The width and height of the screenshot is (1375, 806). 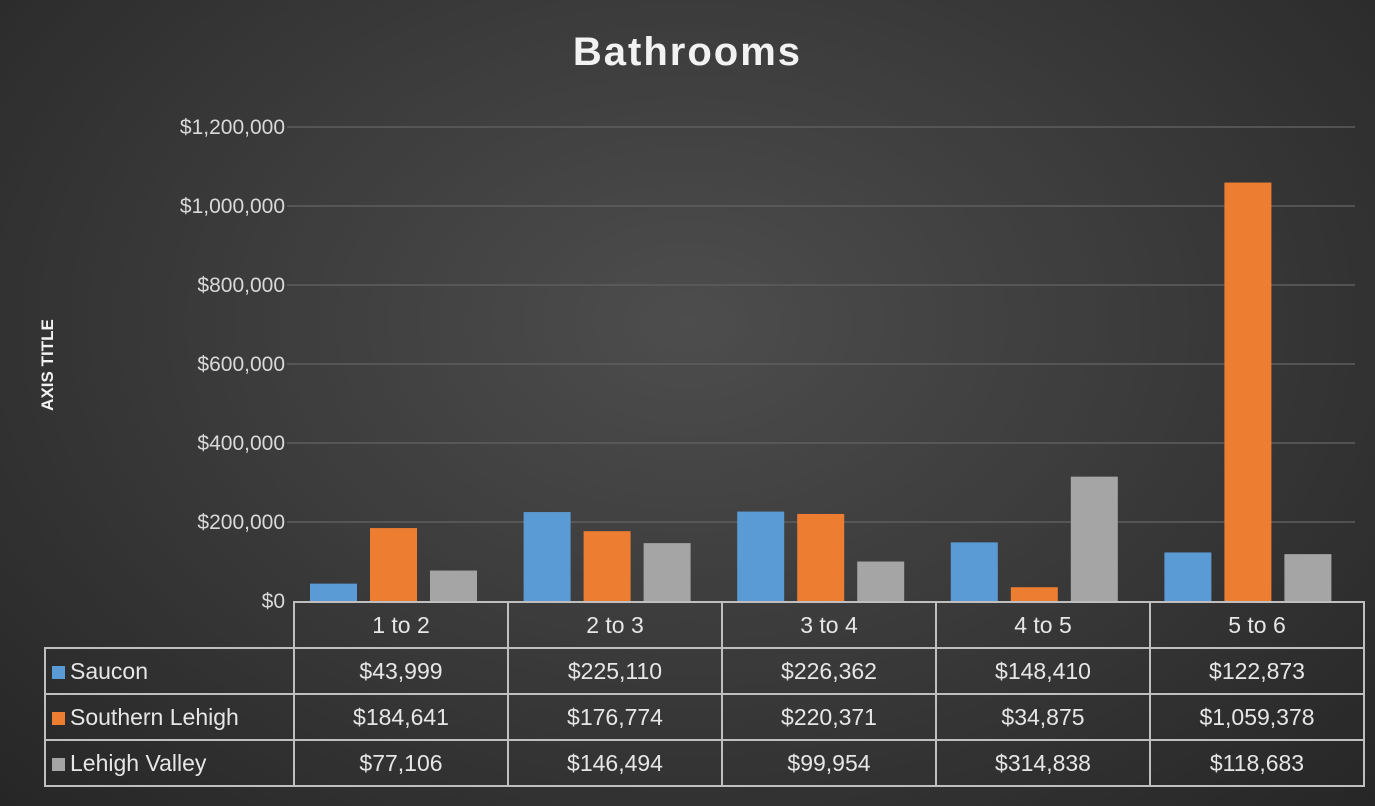 What do you see at coordinates (401, 717) in the screenshot?
I see `data-label: $184,641` at bounding box center [401, 717].